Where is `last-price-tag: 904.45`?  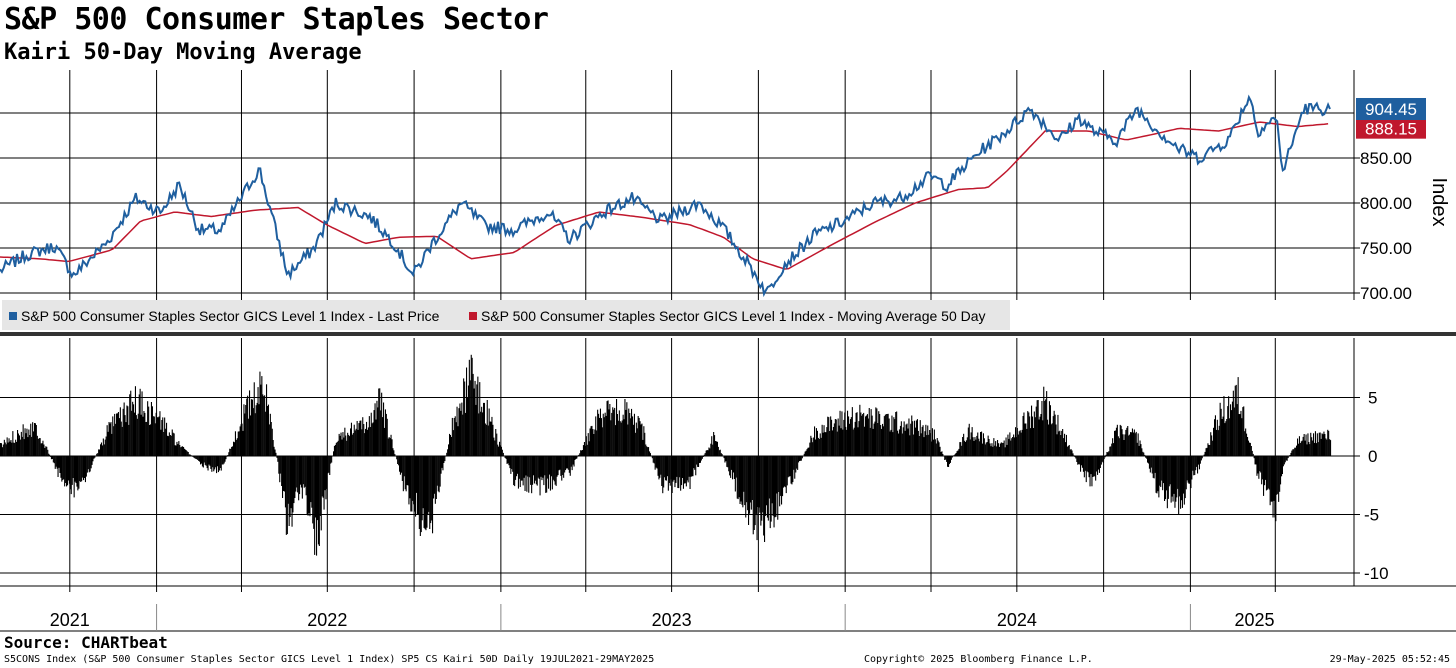
last-price-tag: 904.45 is located at coordinates (1391, 108).